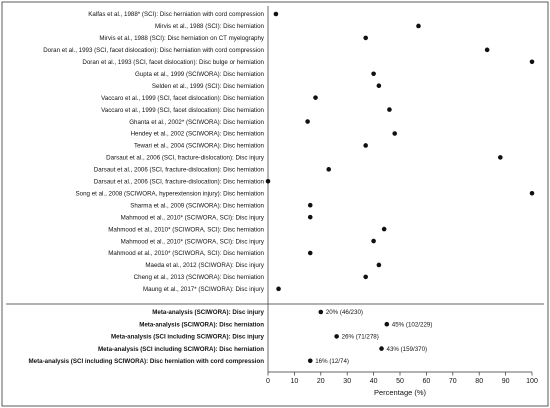  What do you see at coordinates (427, 381) in the screenshot?
I see `x-tick-label: 60` at bounding box center [427, 381].